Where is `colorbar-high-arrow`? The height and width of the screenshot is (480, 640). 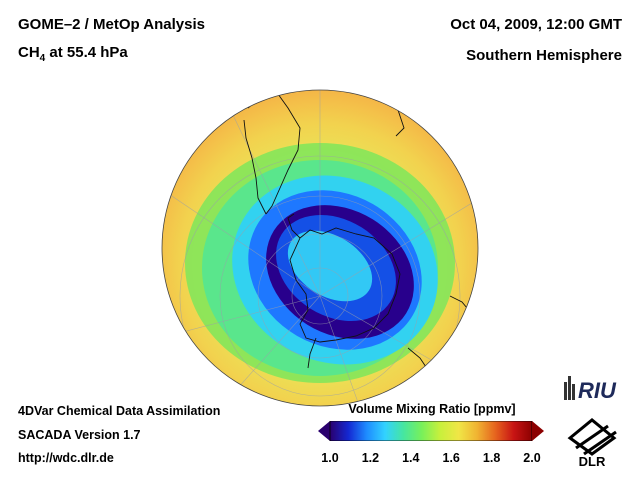 colorbar-high-arrow is located at coordinates (538, 431).